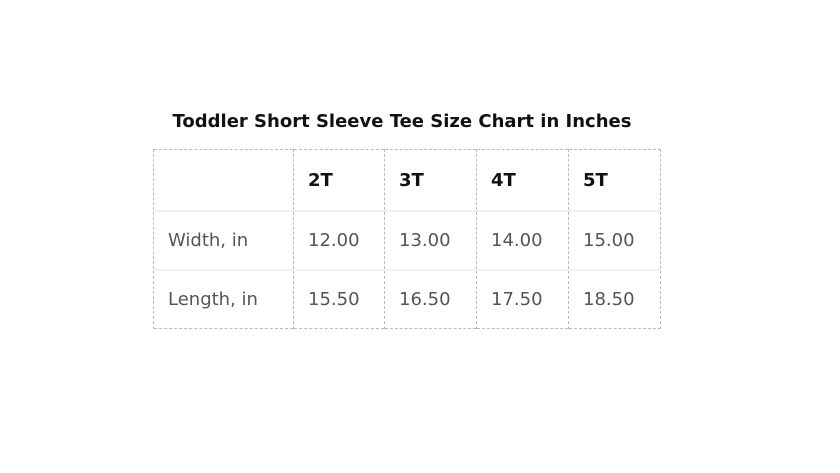 Image resolution: width=840 pixels, height=473 pixels. Describe the element at coordinates (614, 180) in the screenshot. I see `header-cell-5t: 5T` at that location.